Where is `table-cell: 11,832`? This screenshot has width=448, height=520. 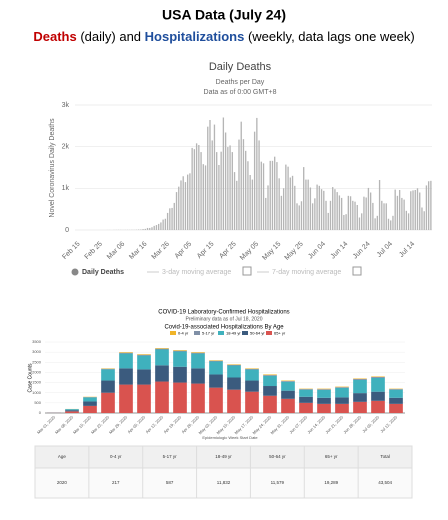 table-cell: 11,832 is located at coordinates (224, 482).